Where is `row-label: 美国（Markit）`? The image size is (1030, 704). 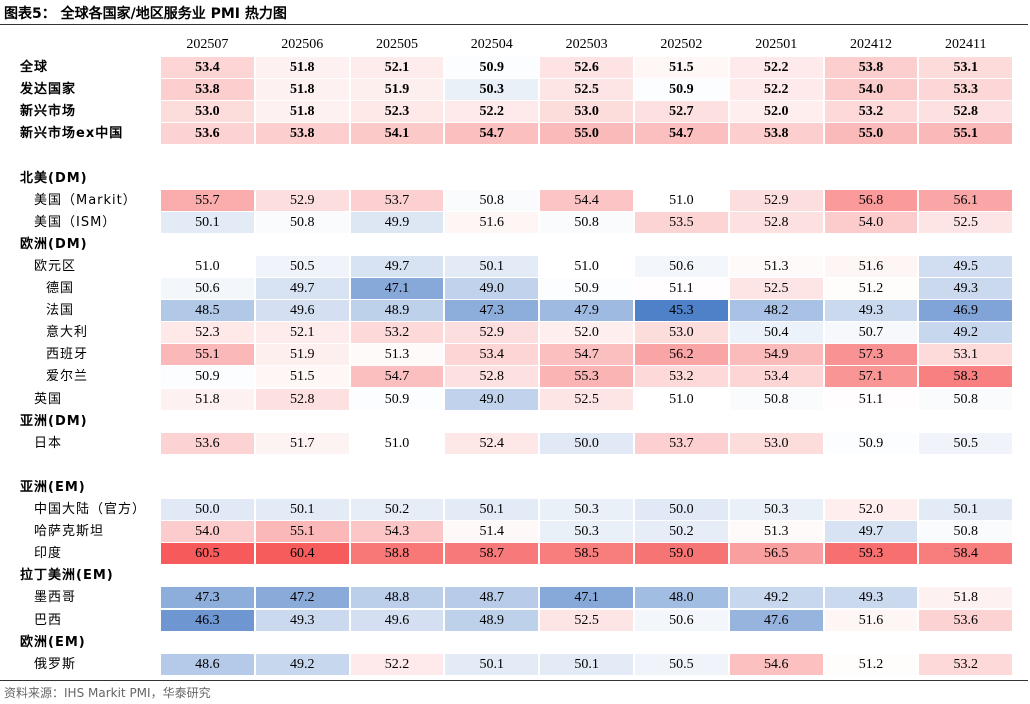
row-label: 美国（Markit） is located at coordinates (85, 200).